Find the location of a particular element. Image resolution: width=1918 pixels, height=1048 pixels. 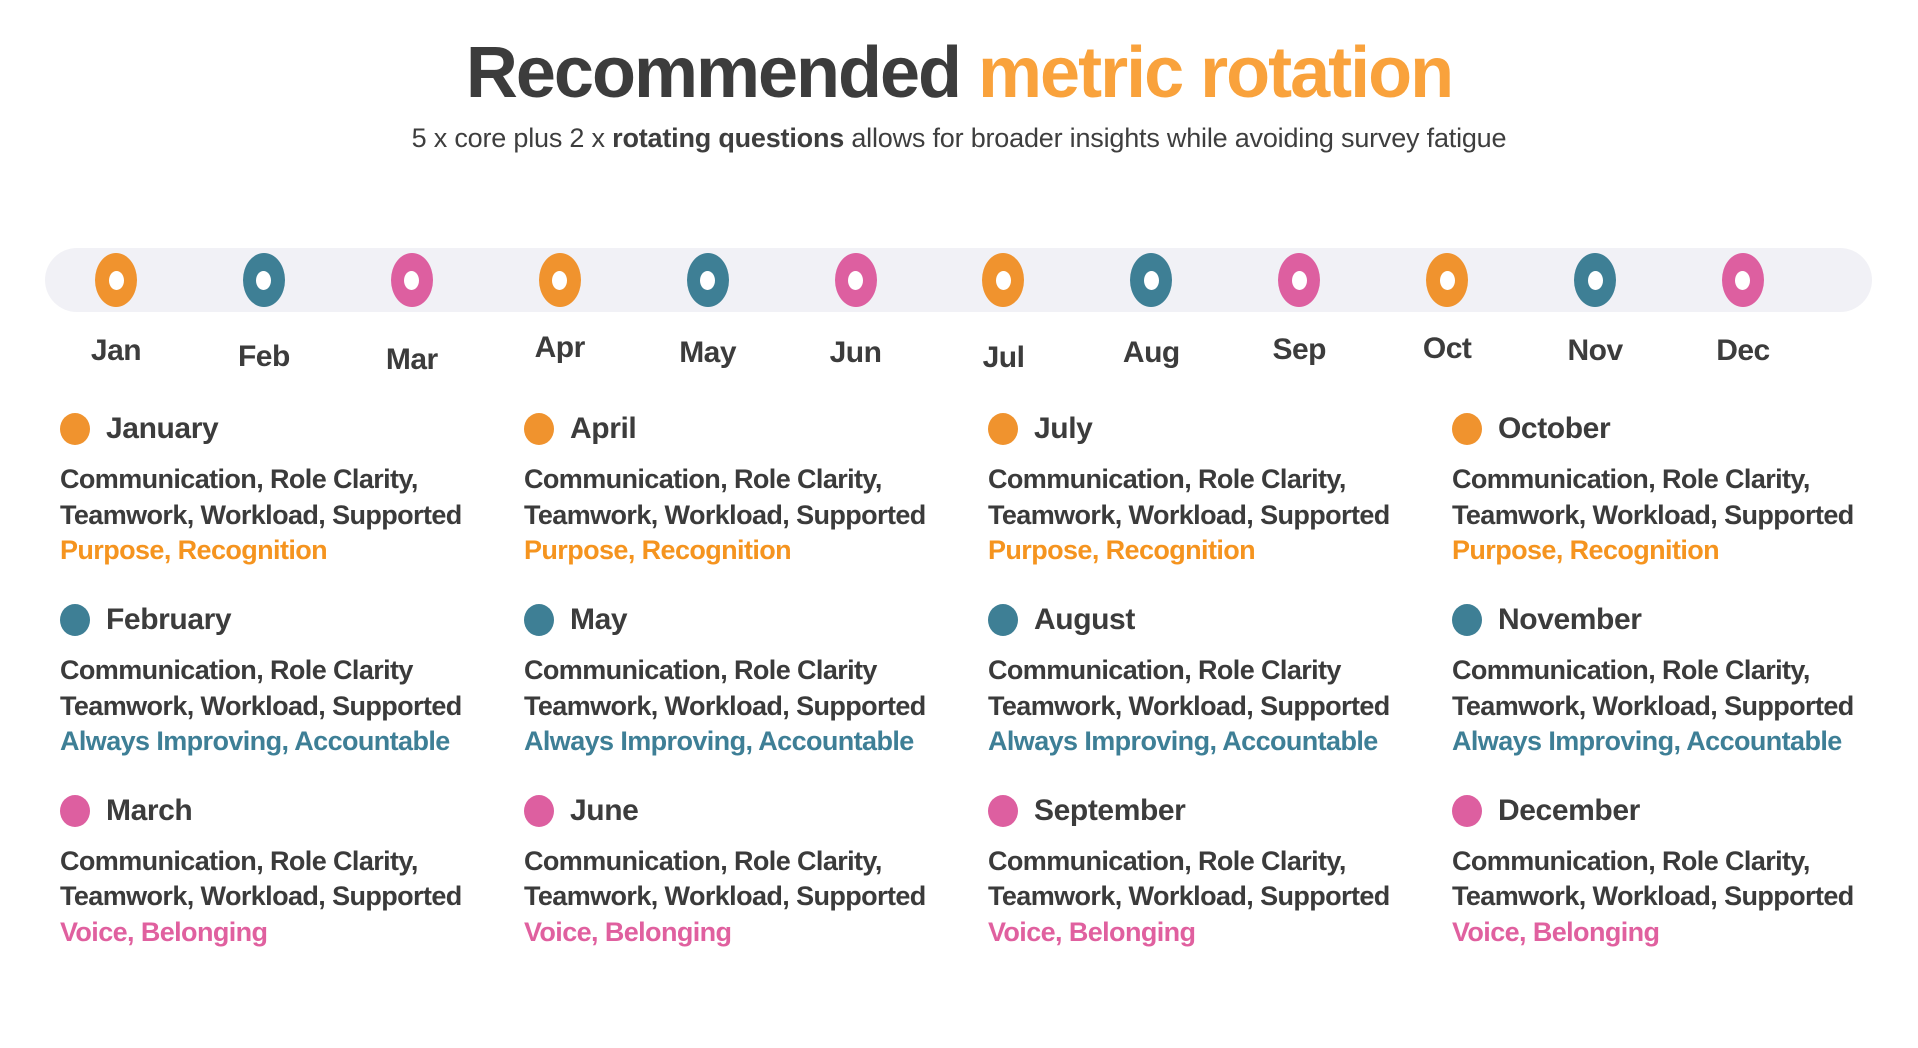

subtitle-bold: rotating questions is located at coordinates (728, 138).